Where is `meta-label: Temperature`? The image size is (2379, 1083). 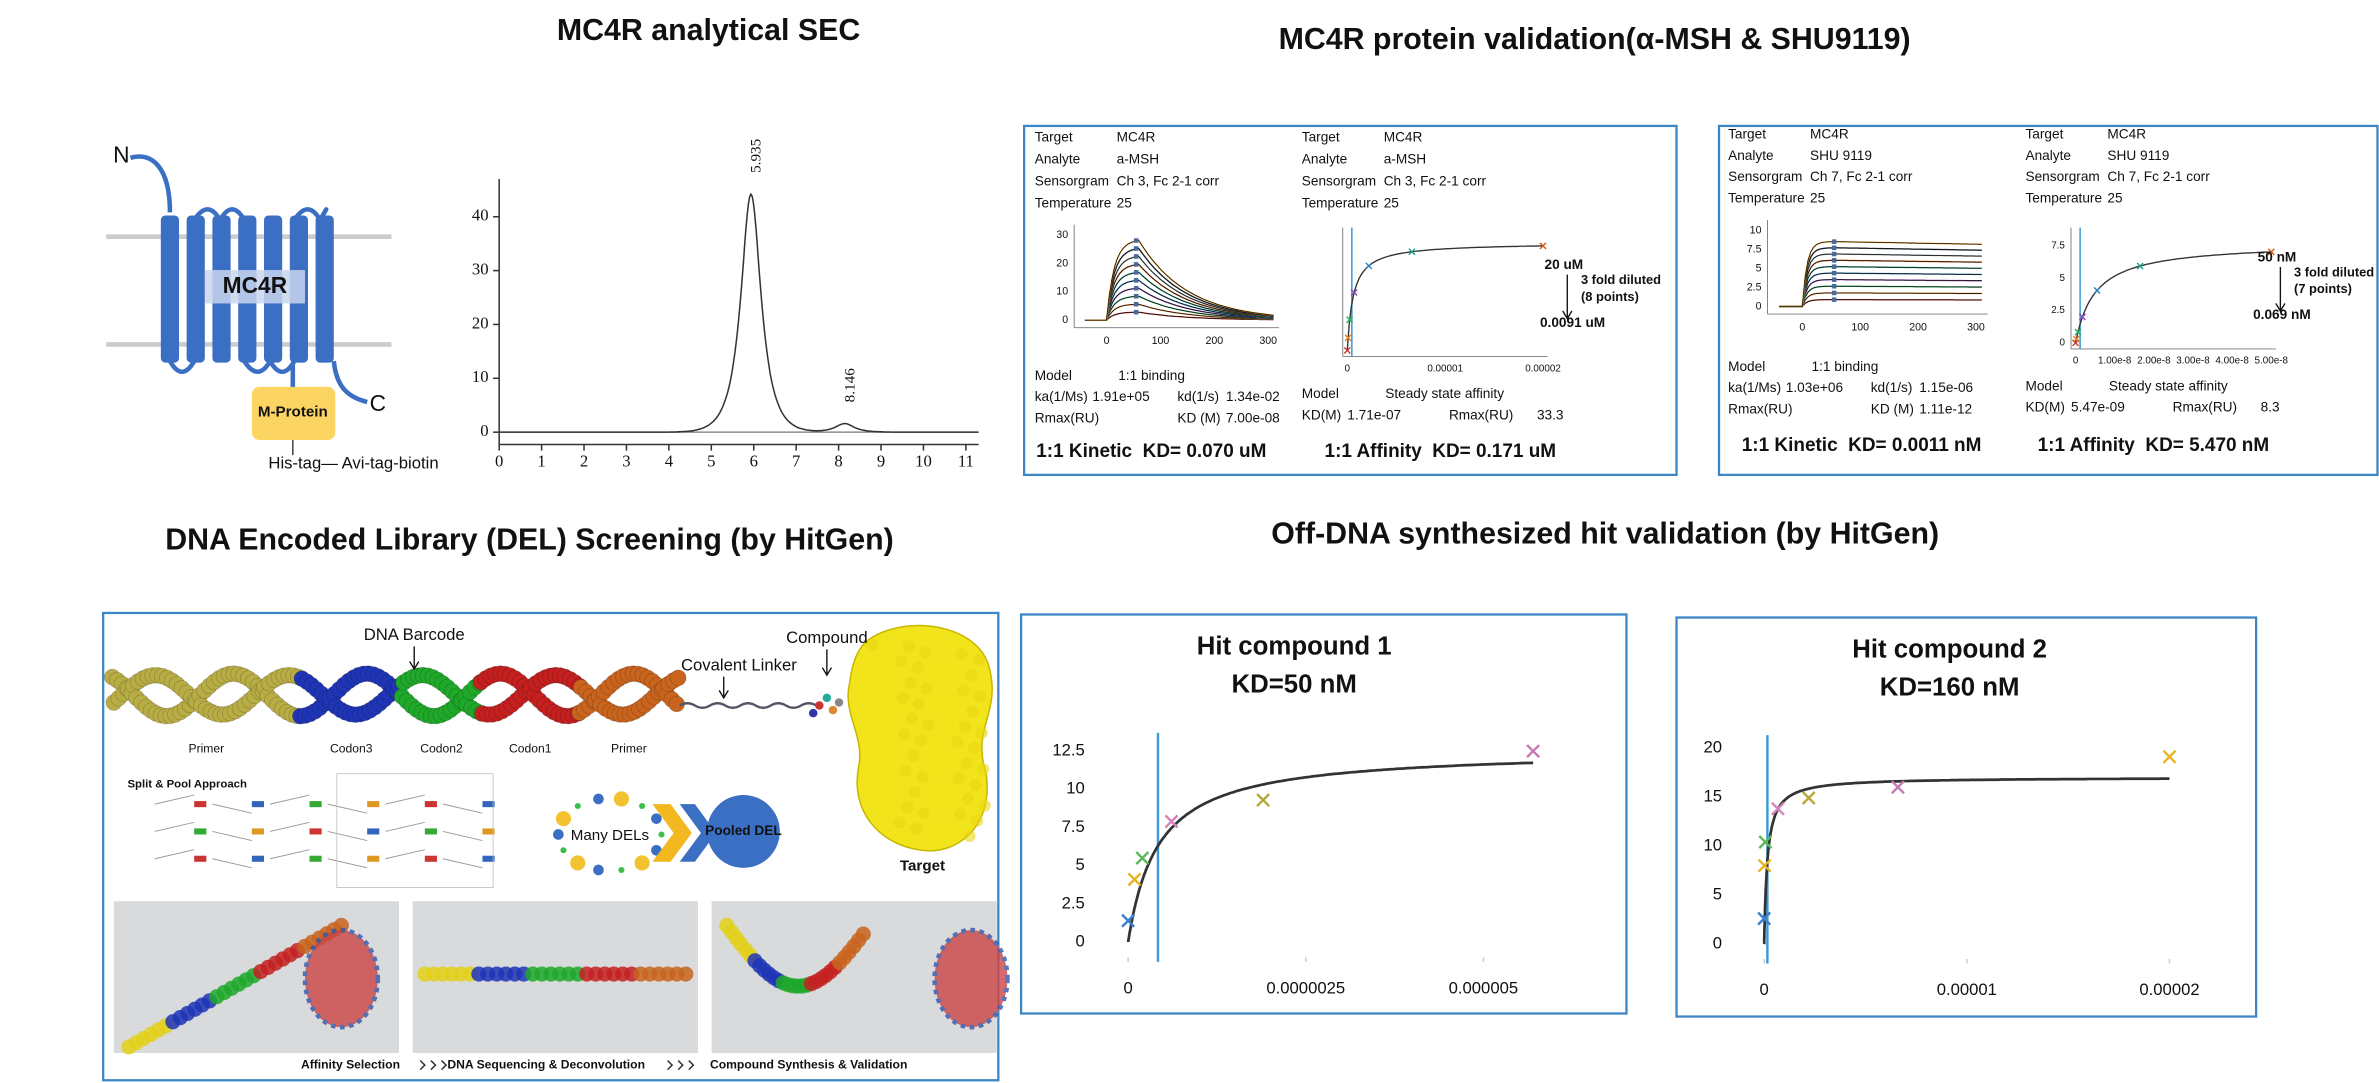 meta-label: Temperature is located at coordinates (1340, 203).